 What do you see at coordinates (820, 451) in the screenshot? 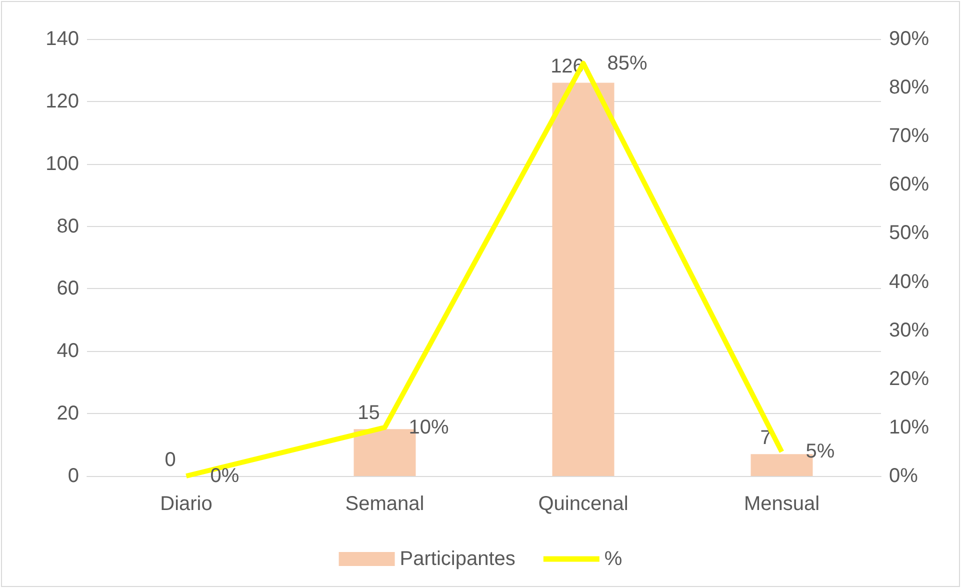
I see `data-label: 5%` at bounding box center [820, 451].